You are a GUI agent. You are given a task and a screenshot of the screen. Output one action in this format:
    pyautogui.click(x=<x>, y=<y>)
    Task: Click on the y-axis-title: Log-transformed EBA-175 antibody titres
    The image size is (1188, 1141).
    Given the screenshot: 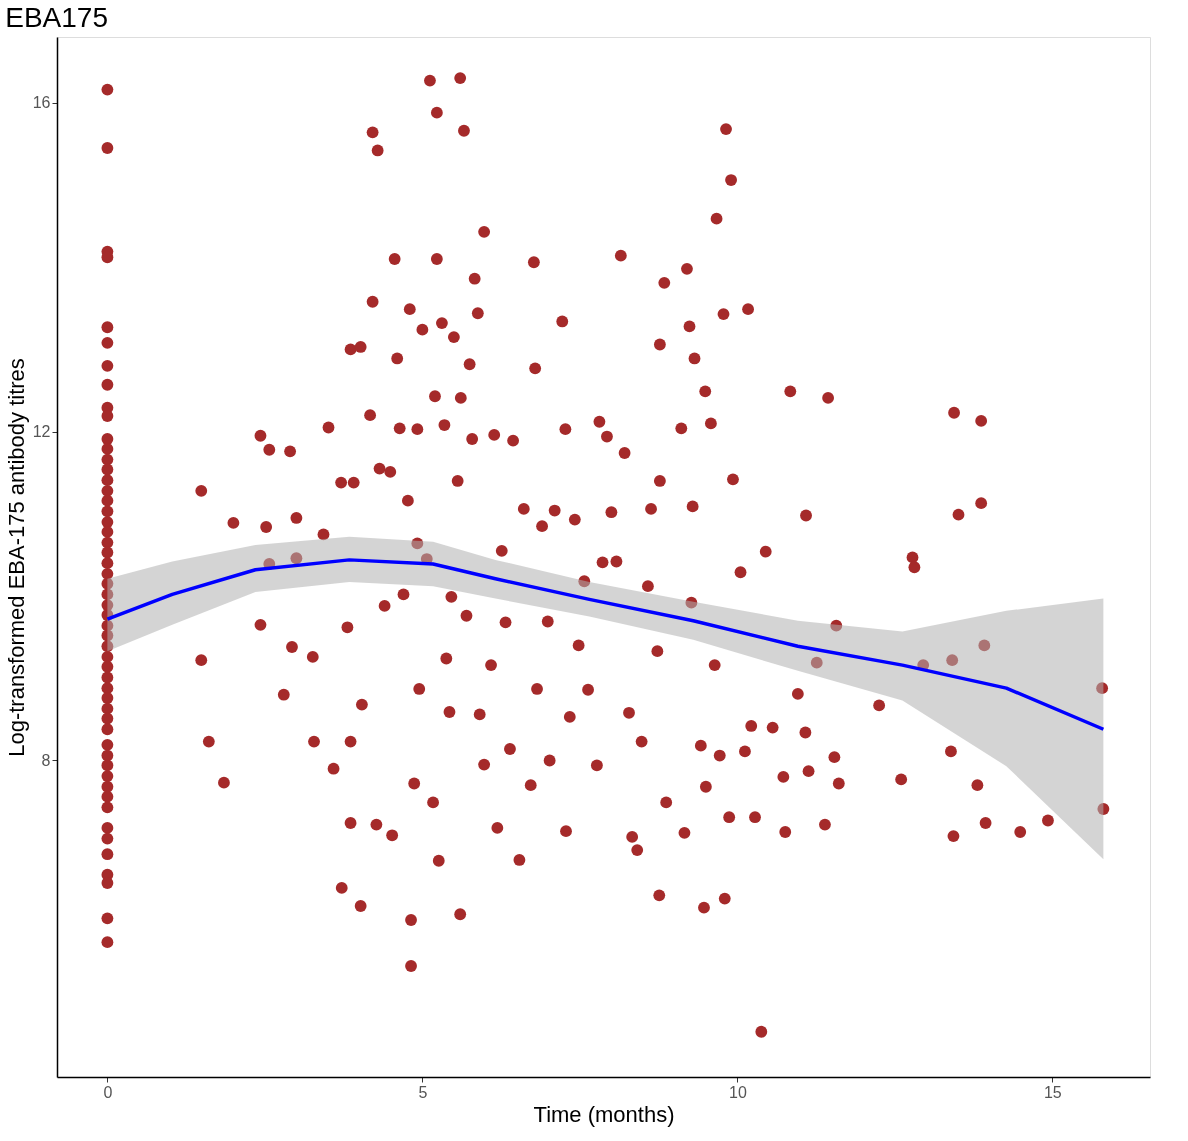 What is the action you would take?
    pyautogui.click(x=16, y=557)
    